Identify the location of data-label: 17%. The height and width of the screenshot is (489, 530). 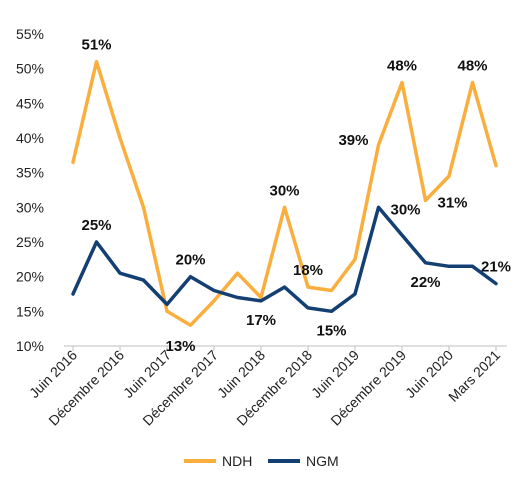
(261, 320).